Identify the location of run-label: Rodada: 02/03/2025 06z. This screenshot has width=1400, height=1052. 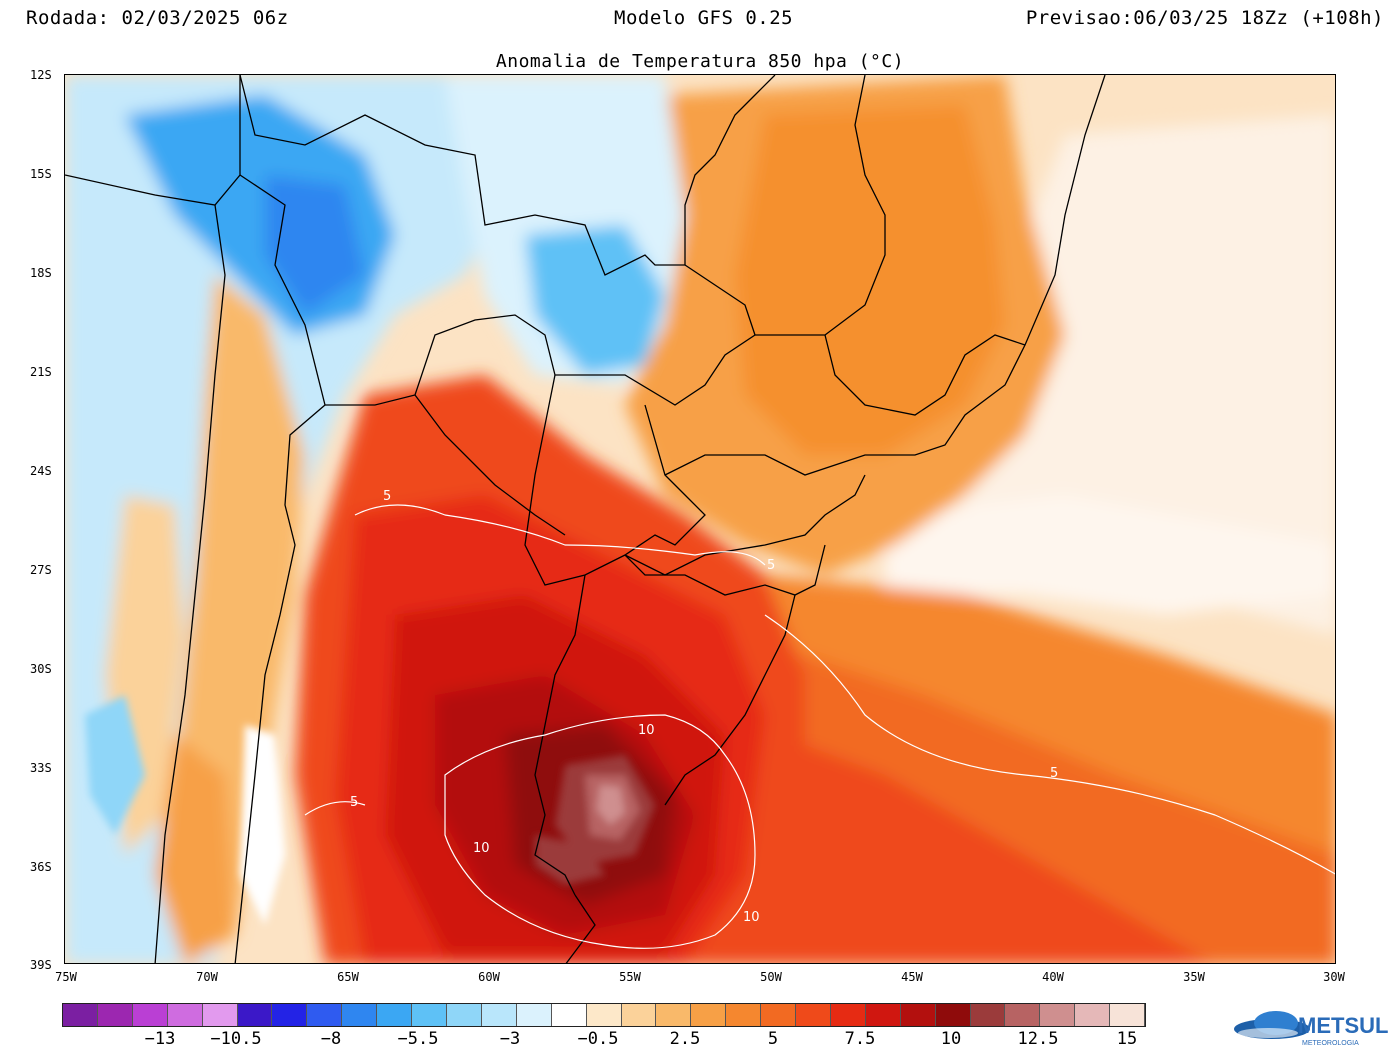
(157, 18).